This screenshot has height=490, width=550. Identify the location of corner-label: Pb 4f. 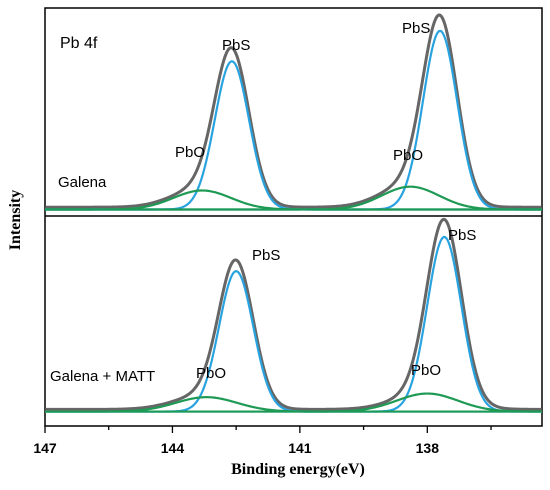
(79, 43).